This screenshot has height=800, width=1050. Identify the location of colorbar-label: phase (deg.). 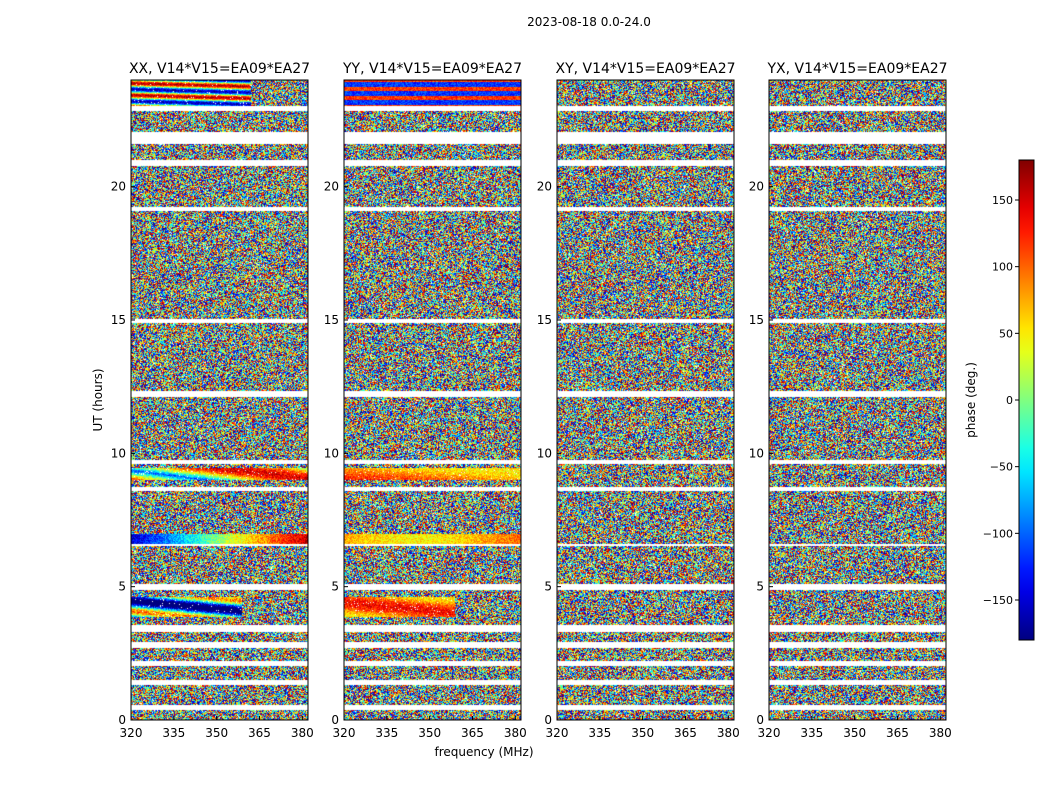
(971, 400).